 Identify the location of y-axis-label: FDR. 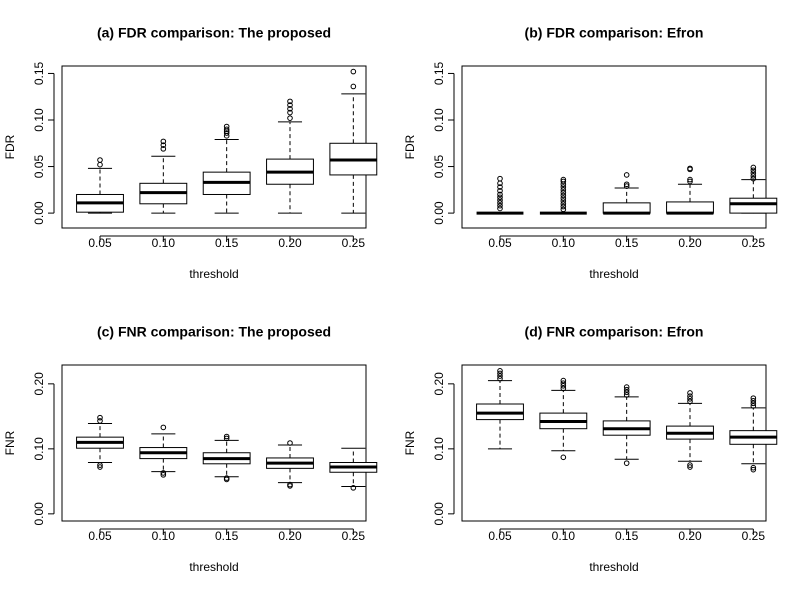
(410, 146).